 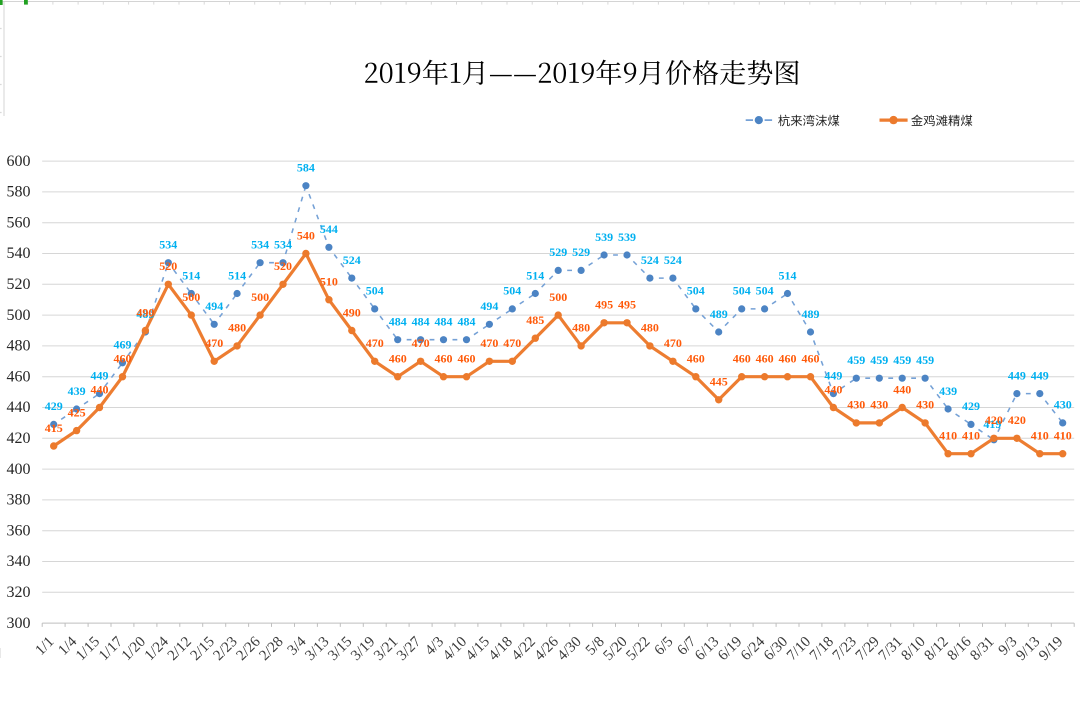 What do you see at coordinates (19, 530) in the screenshot?
I see `svg-text: 360` at bounding box center [19, 530].